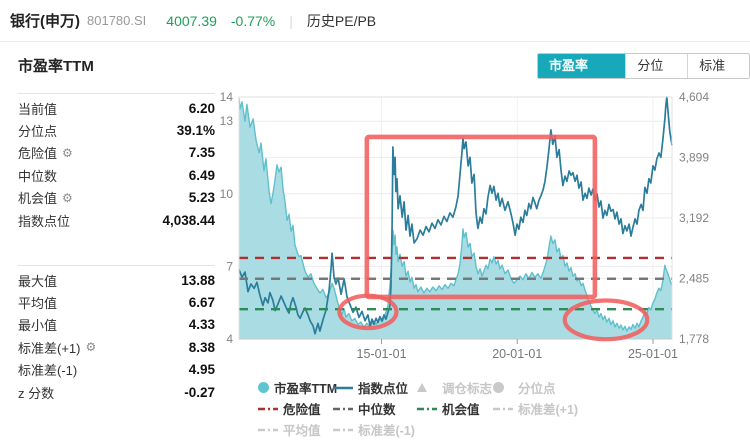 The image size is (750, 440). I want to click on legend-label: 机会值, so click(461, 410).